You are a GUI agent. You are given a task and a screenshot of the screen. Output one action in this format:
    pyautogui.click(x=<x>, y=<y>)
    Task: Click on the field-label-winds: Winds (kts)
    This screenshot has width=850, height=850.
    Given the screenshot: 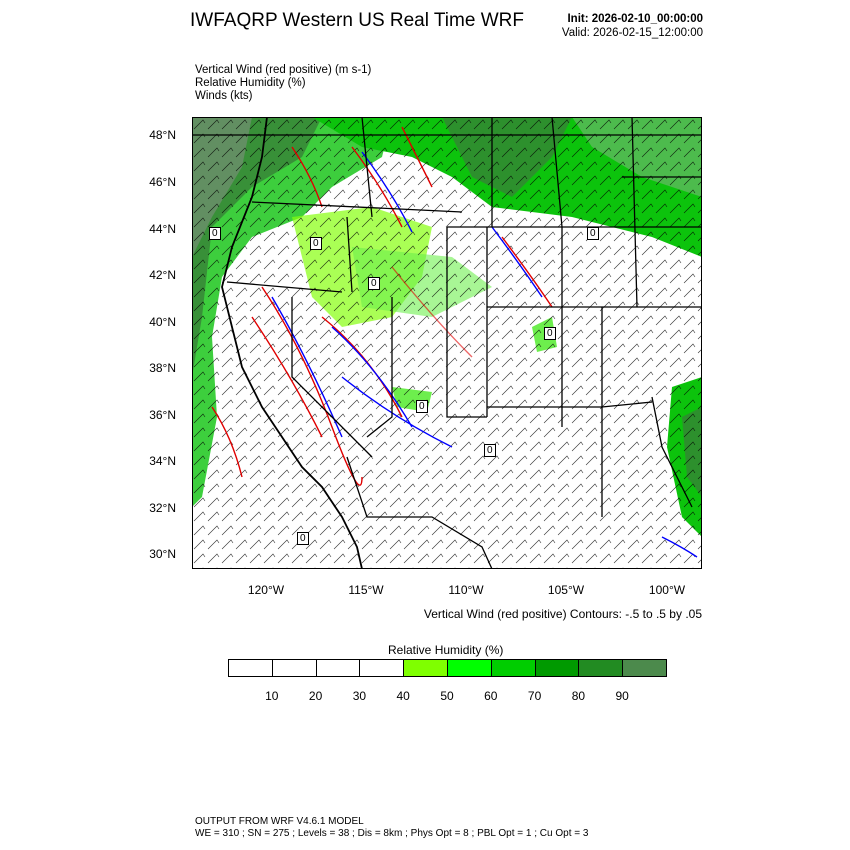 What is the action you would take?
    pyautogui.click(x=224, y=96)
    